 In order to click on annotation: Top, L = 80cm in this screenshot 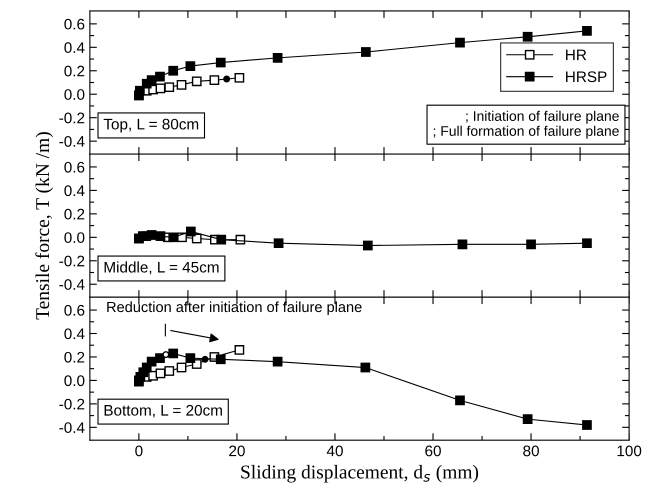, I will do `click(151, 125)`.